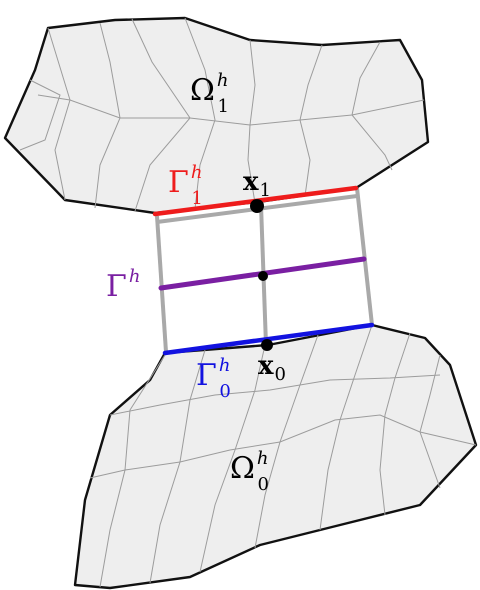 This screenshot has width=480, height=590. I want to click on connector-right, so click(364, 256).